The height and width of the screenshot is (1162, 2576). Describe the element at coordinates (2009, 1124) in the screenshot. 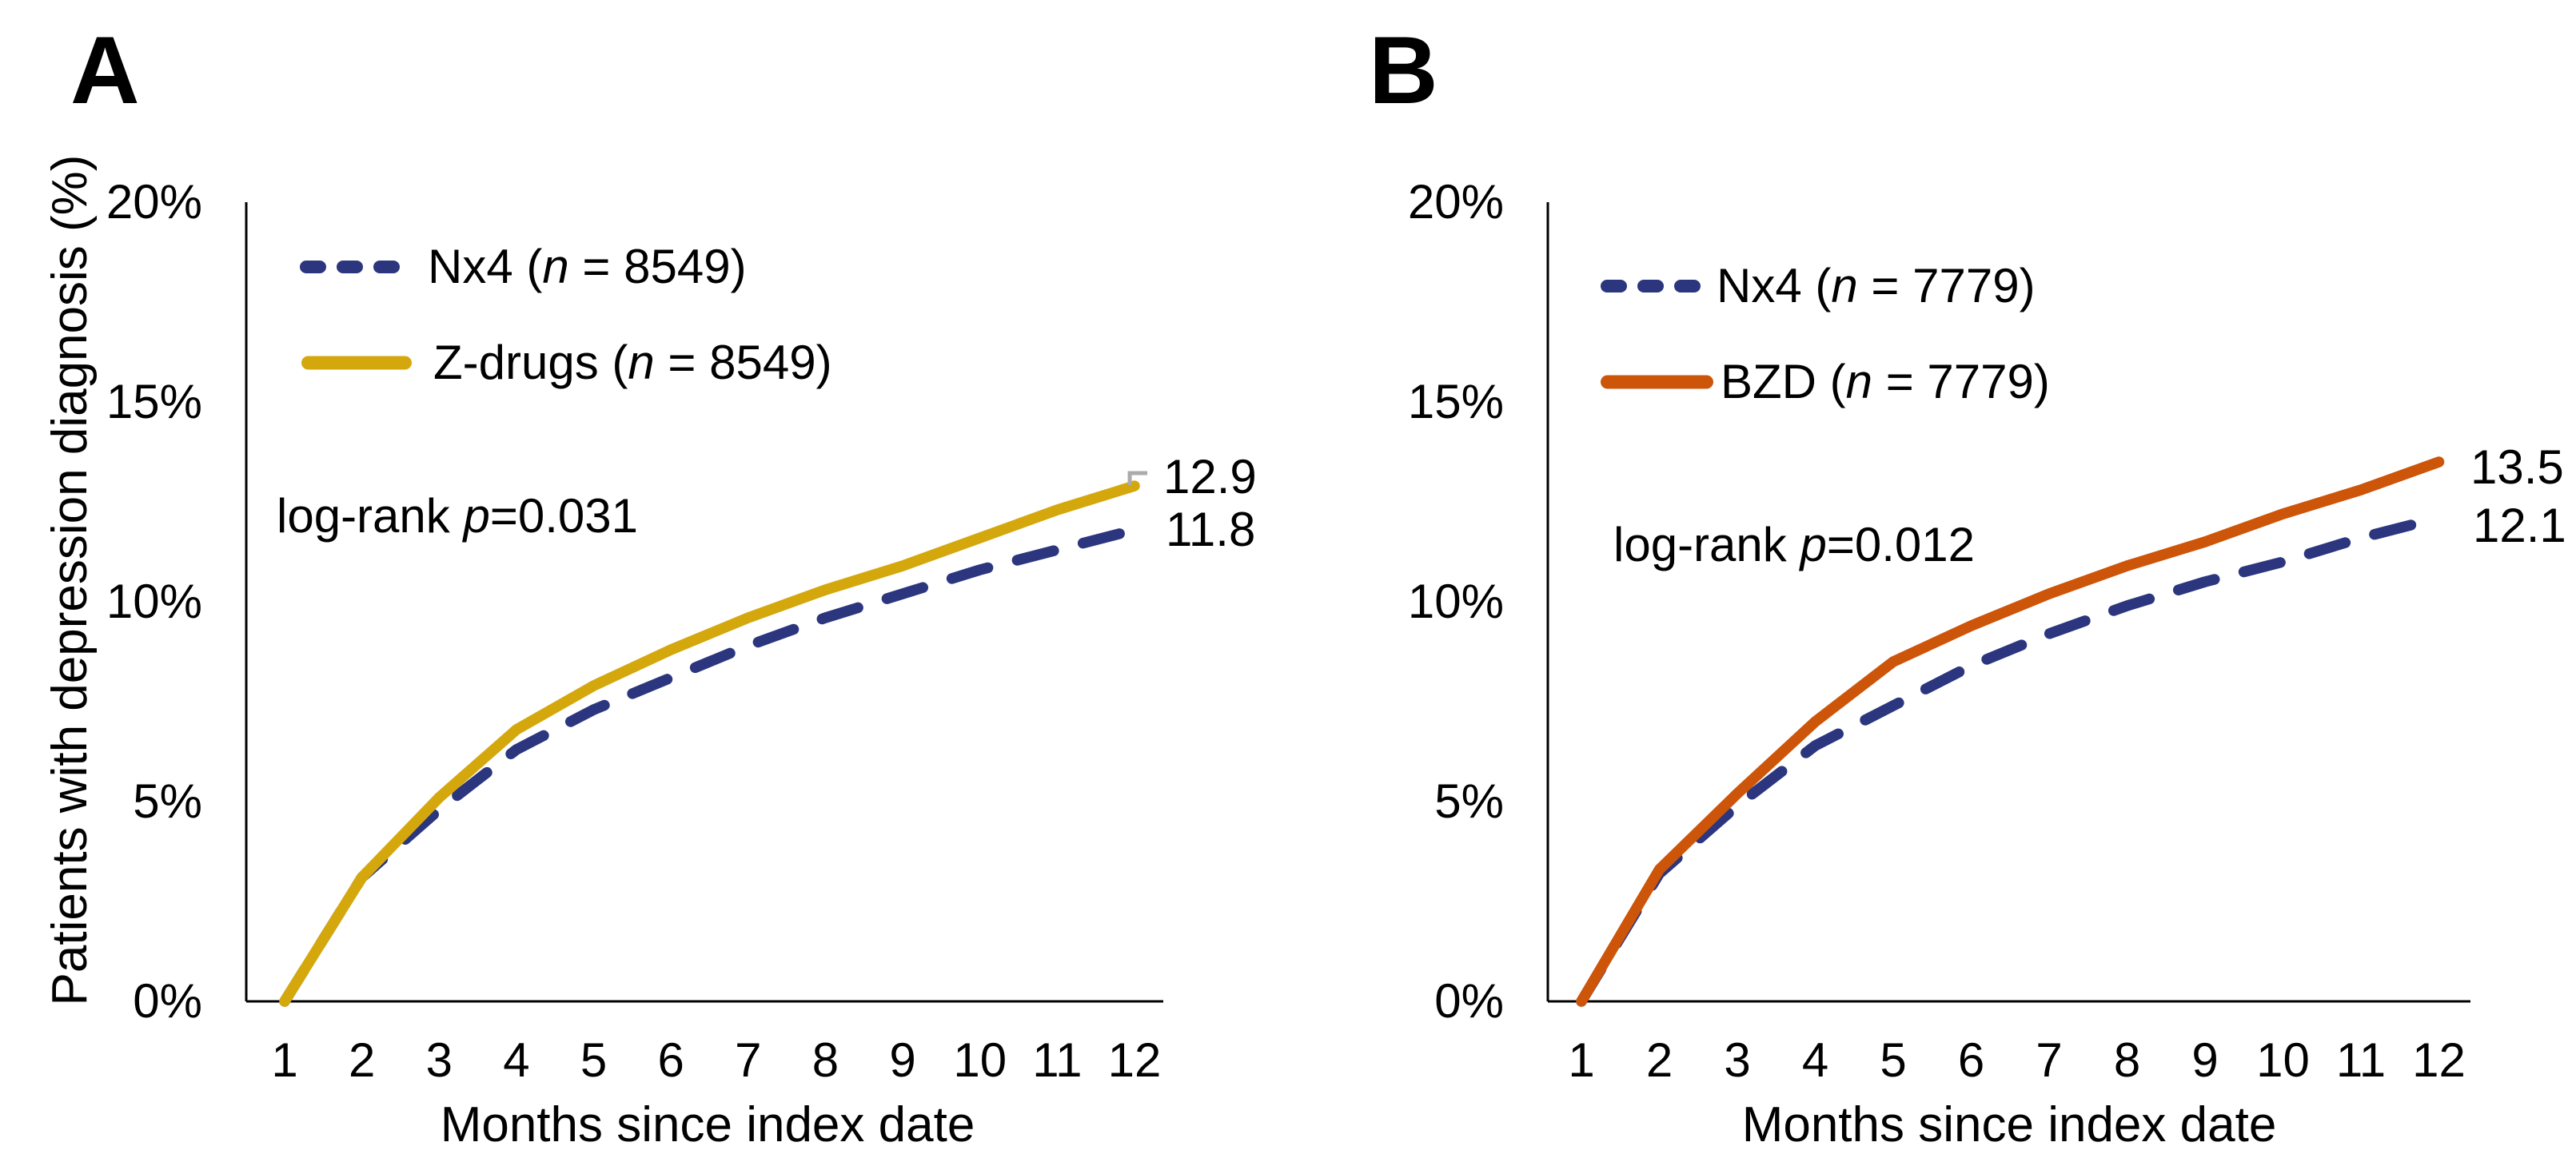

I see `x-axis-title-b: Months since index date` at that location.